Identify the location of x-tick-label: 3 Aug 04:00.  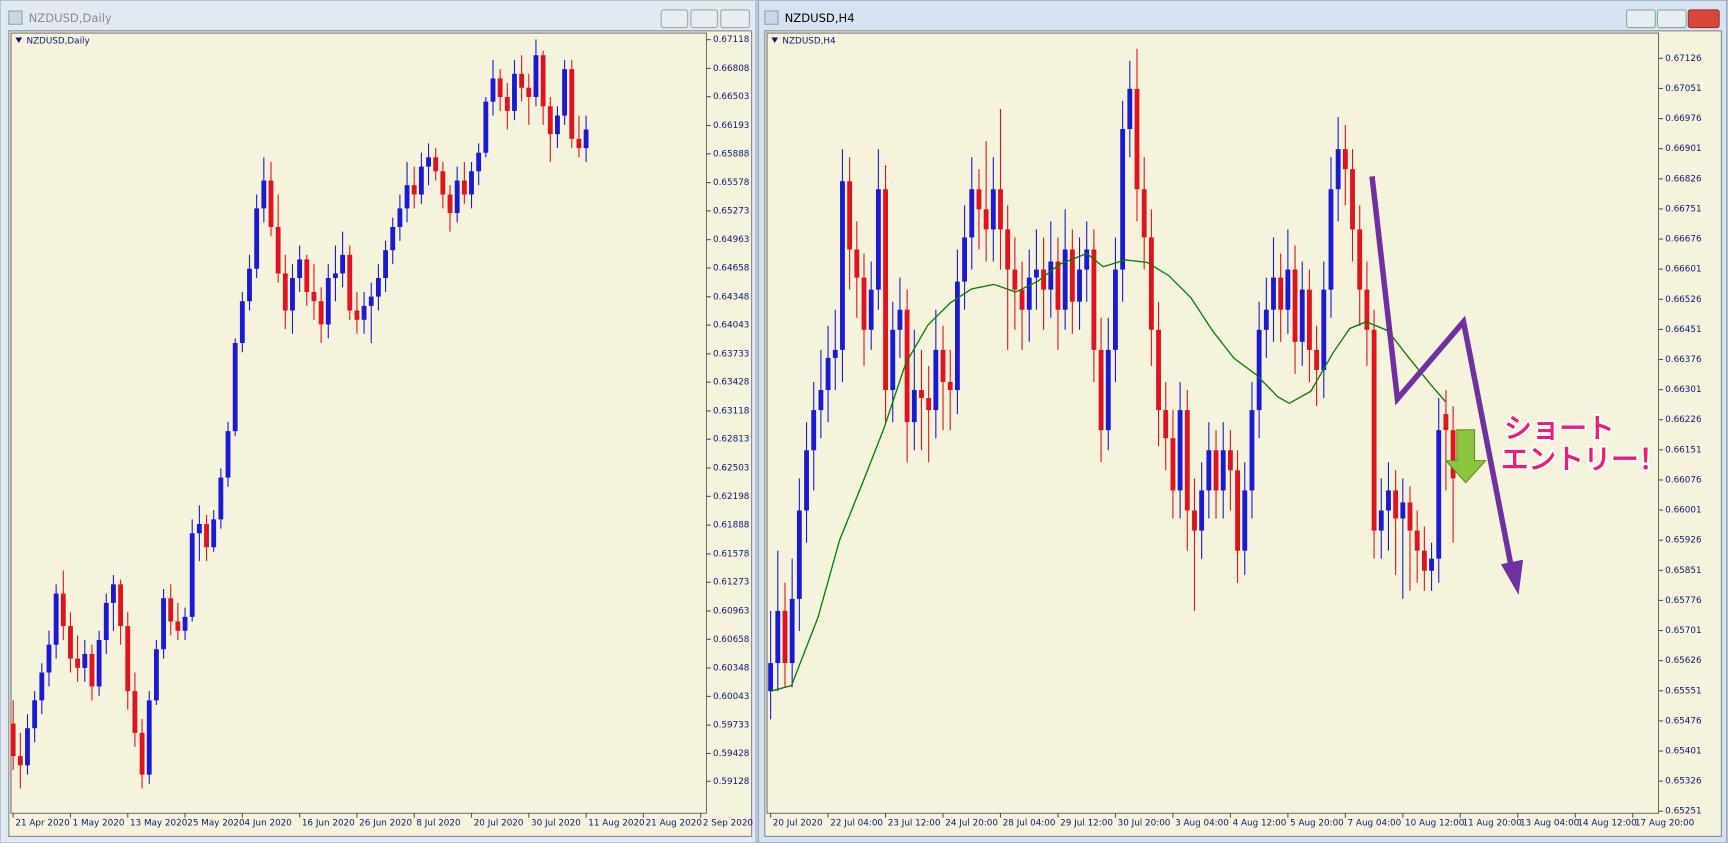
(1202, 824).